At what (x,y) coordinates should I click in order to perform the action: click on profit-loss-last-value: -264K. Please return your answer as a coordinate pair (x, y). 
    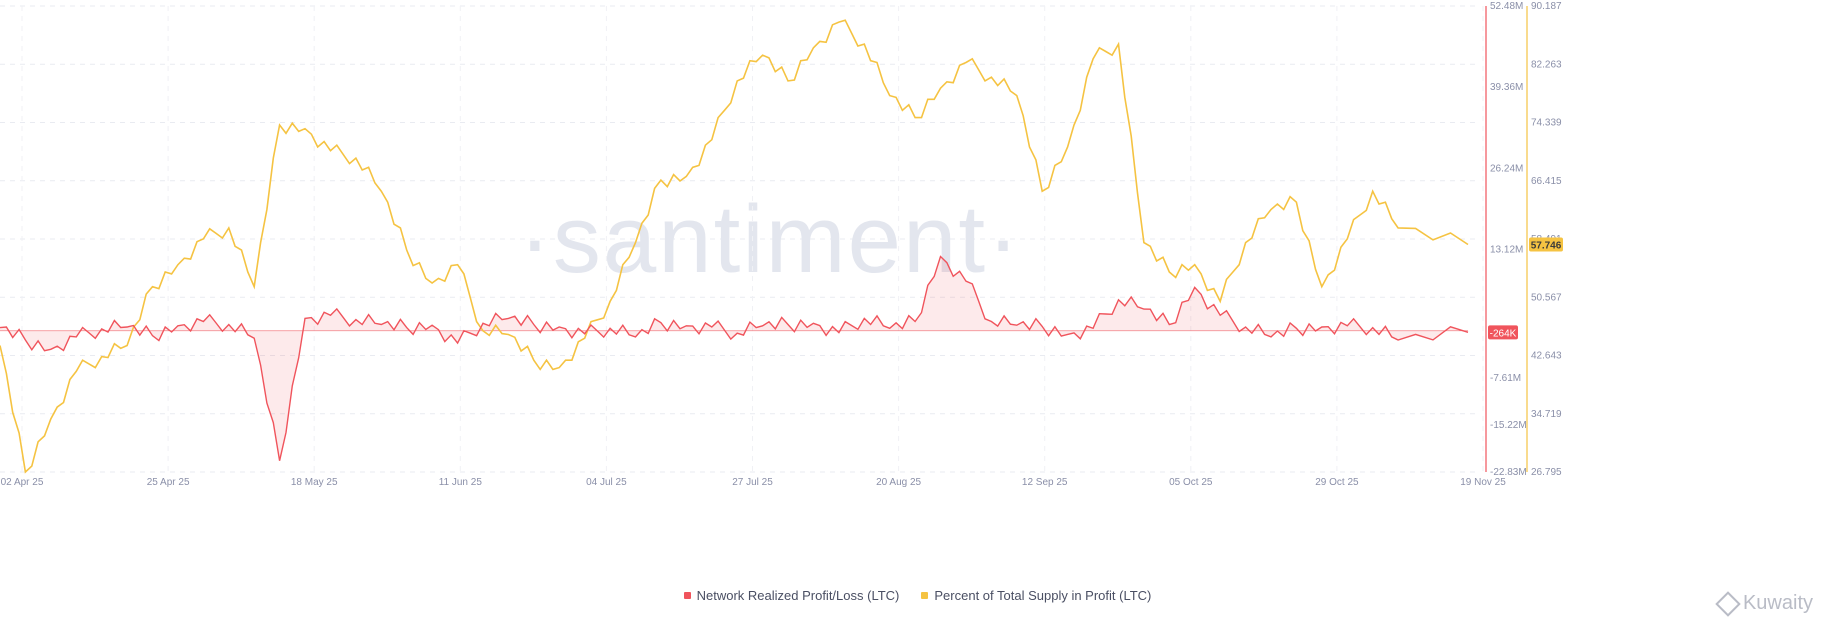
    Looking at the image, I should click on (1503, 333).